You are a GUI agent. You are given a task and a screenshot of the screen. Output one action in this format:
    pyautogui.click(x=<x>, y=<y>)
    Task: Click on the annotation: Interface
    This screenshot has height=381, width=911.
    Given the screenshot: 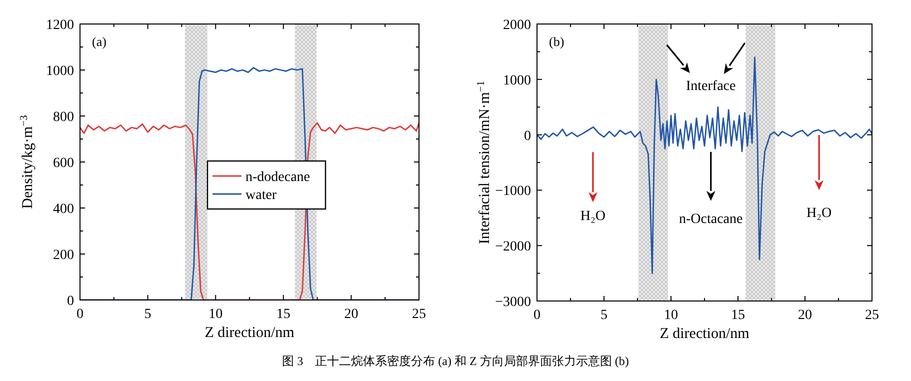 What is the action you would take?
    pyautogui.click(x=711, y=86)
    